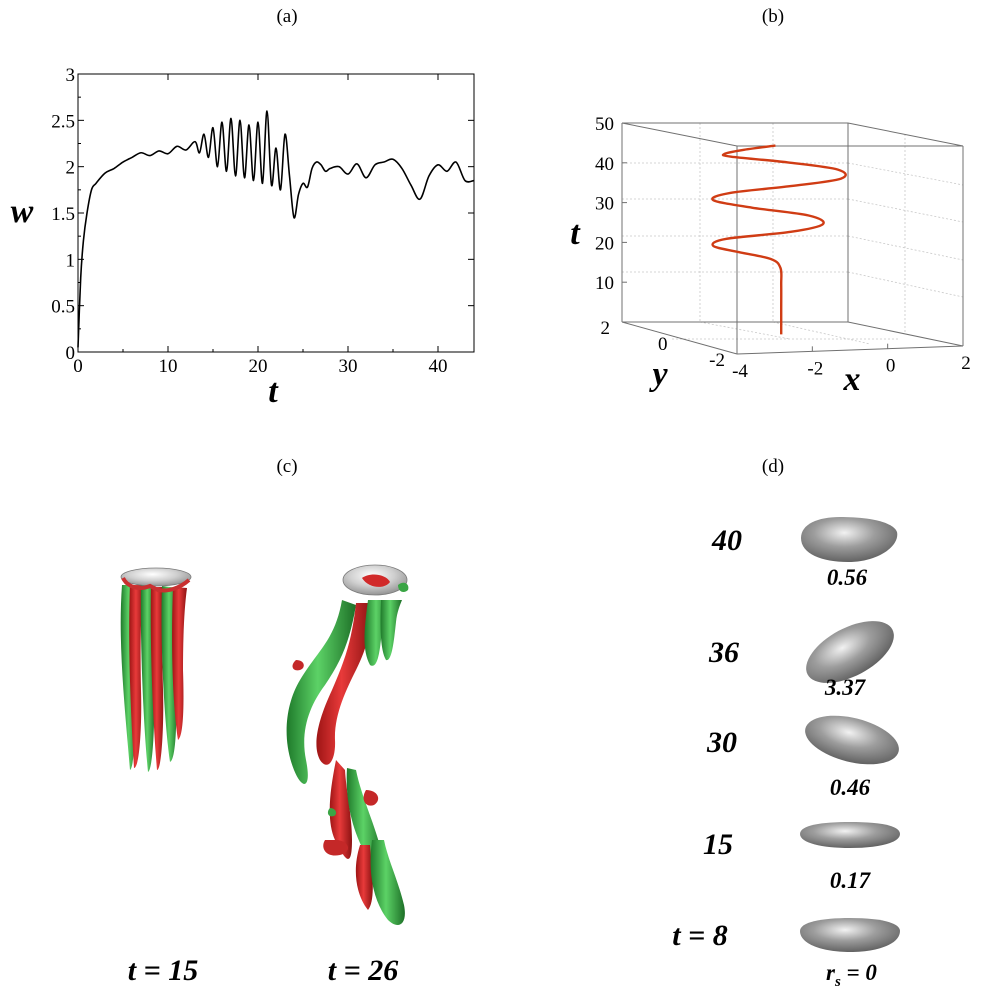 This screenshot has width=981, height=992. What do you see at coordinates (726, 540) in the screenshot?
I see `time-label-40: 40` at bounding box center [726, 540].